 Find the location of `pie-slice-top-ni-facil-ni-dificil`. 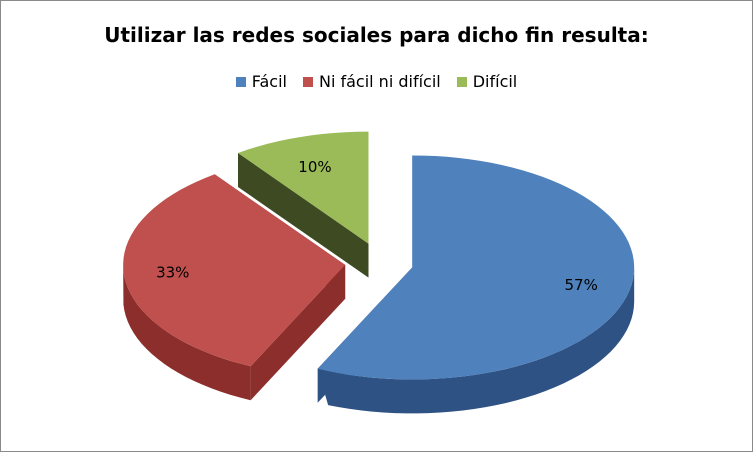

pie-slice-top-ni-facil-ni-dificil is located at coordinates (234, 270).